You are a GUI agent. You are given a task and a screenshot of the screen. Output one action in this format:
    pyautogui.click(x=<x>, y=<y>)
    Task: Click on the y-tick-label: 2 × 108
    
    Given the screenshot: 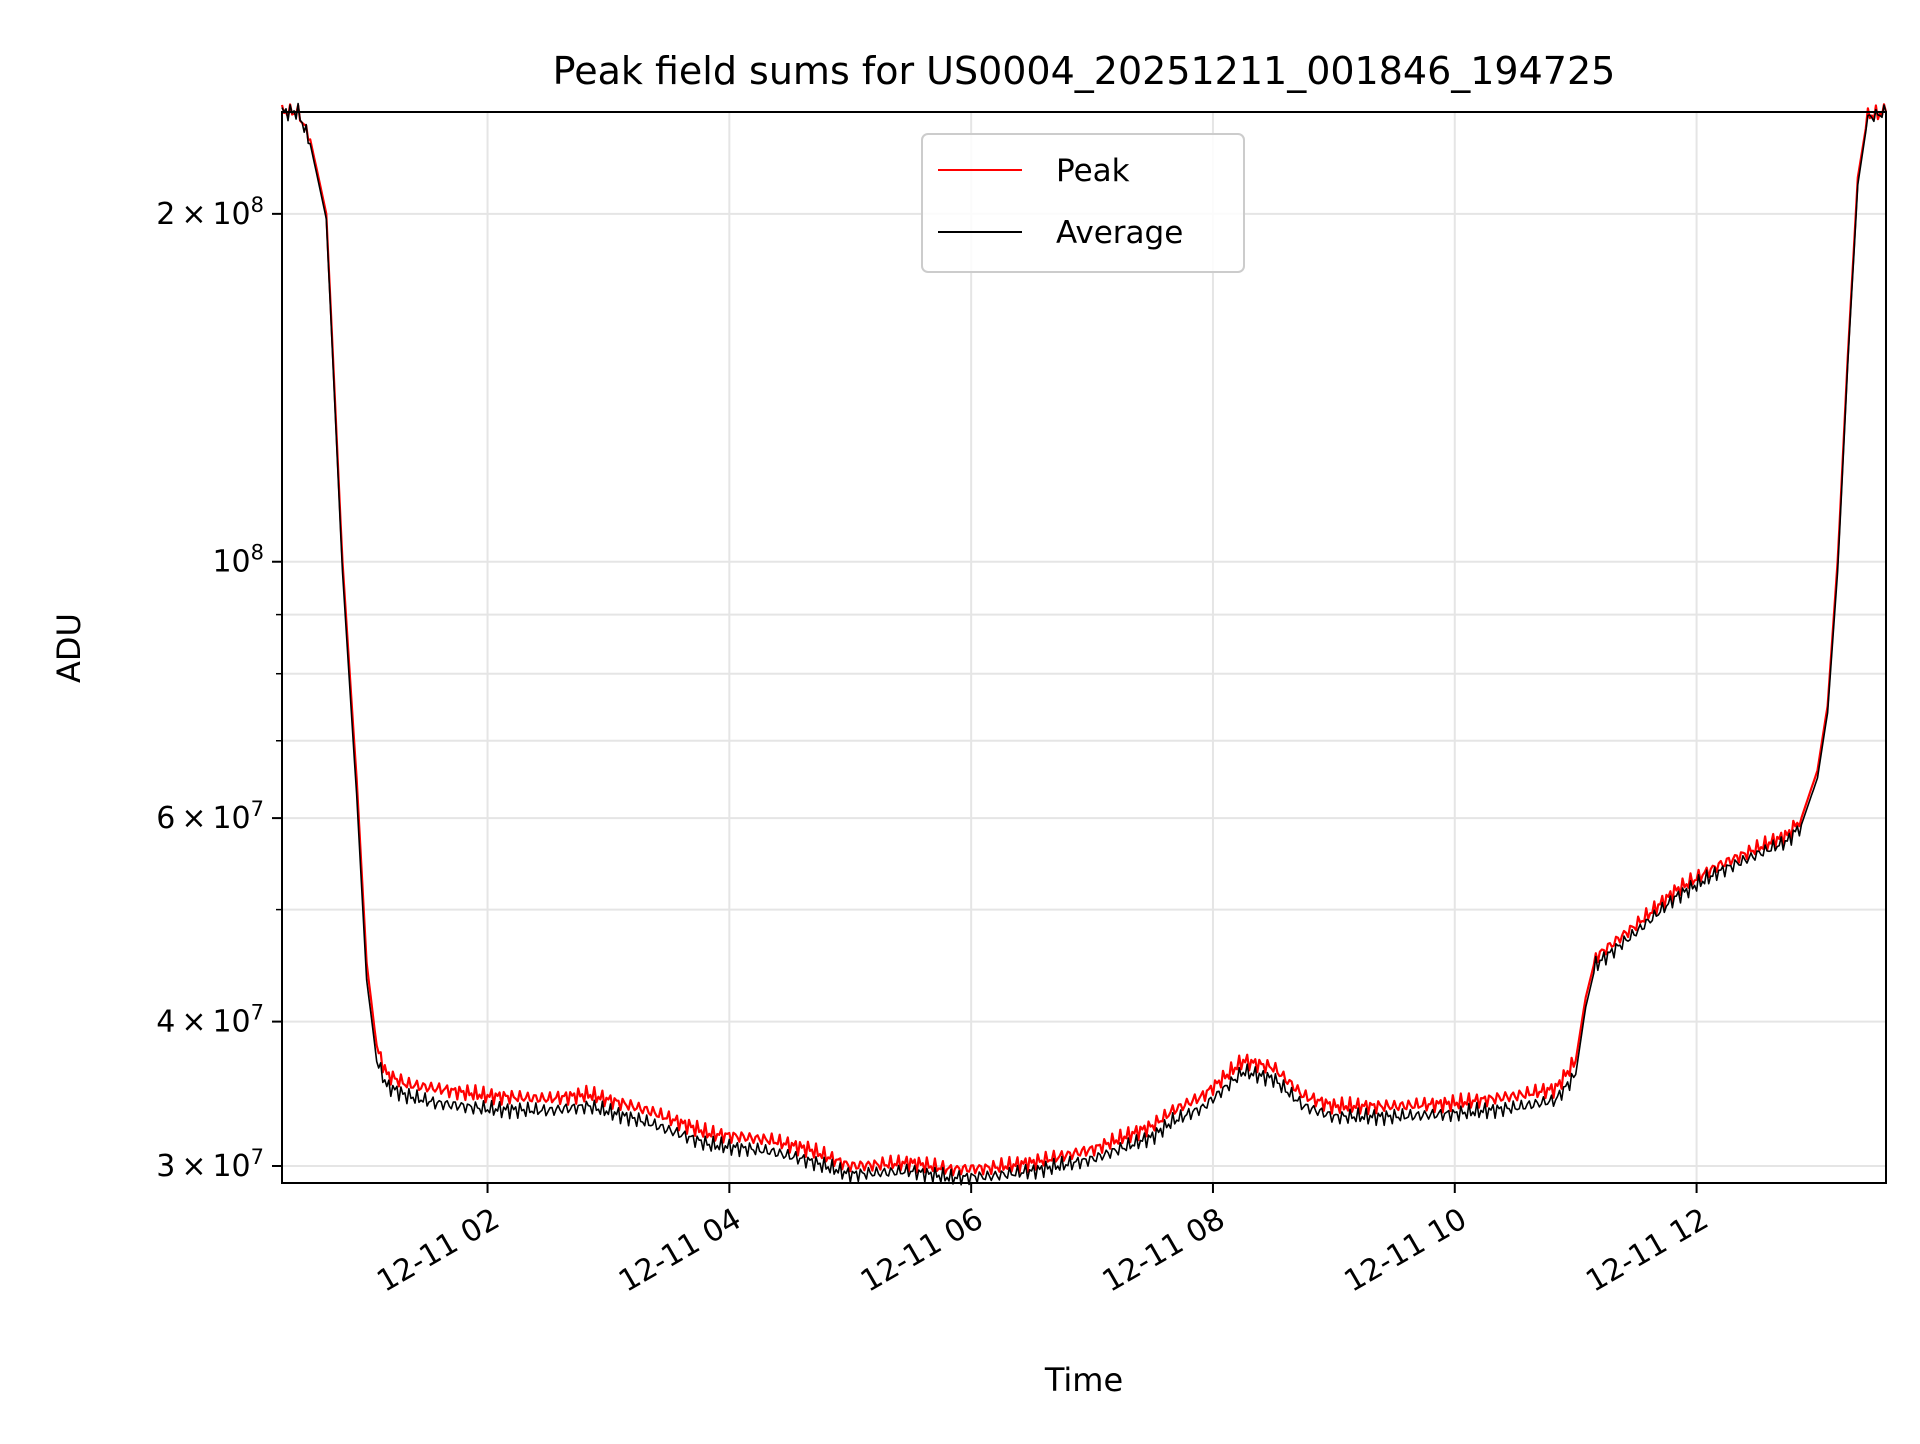 What is the action you would take?
    pyautogui.click(x=210, y=212)
    